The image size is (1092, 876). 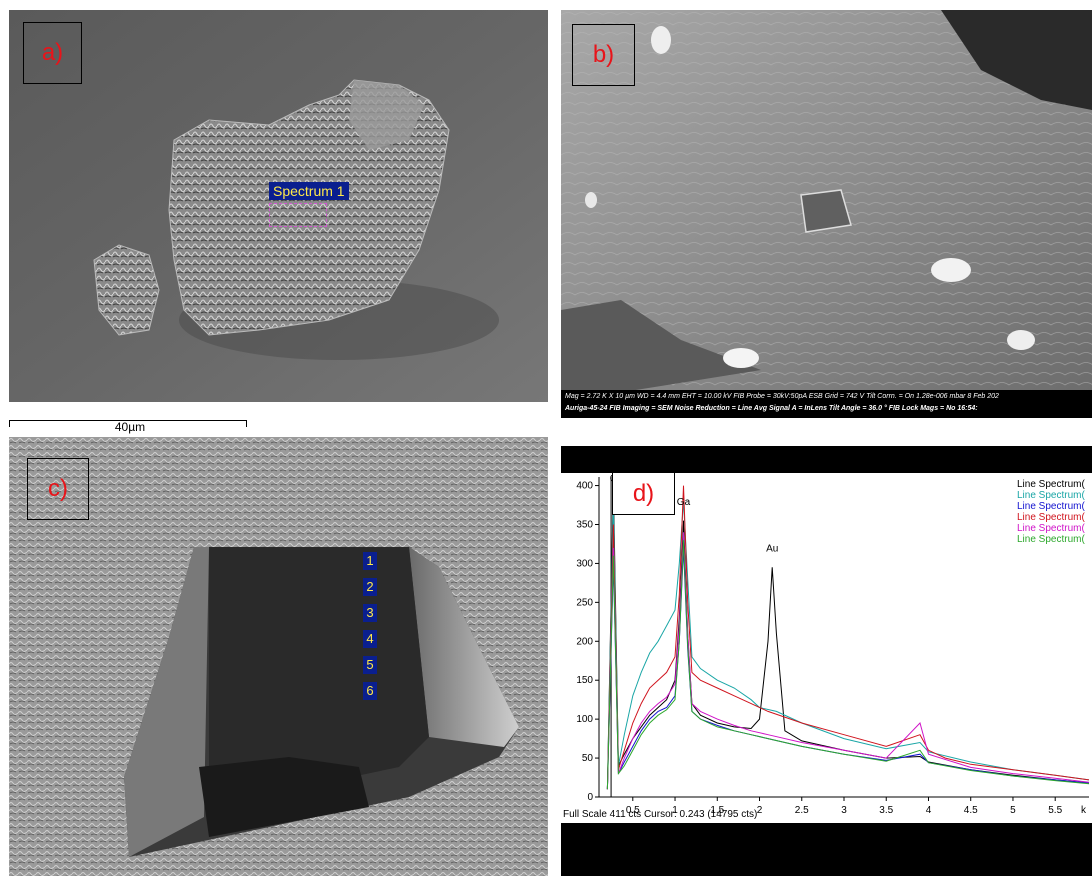 I want to click on panel-a-scale-label: 40µm, so click(x=130, y=427).